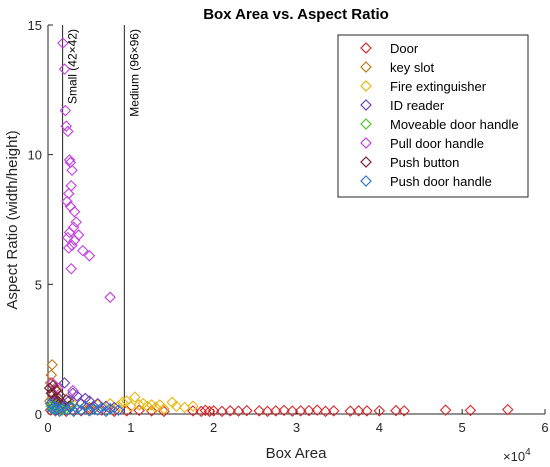 Image resolution: width=550 pixels, height=467 pixels. I want to click on x-axis-label: Box Area, so click(297, 453).